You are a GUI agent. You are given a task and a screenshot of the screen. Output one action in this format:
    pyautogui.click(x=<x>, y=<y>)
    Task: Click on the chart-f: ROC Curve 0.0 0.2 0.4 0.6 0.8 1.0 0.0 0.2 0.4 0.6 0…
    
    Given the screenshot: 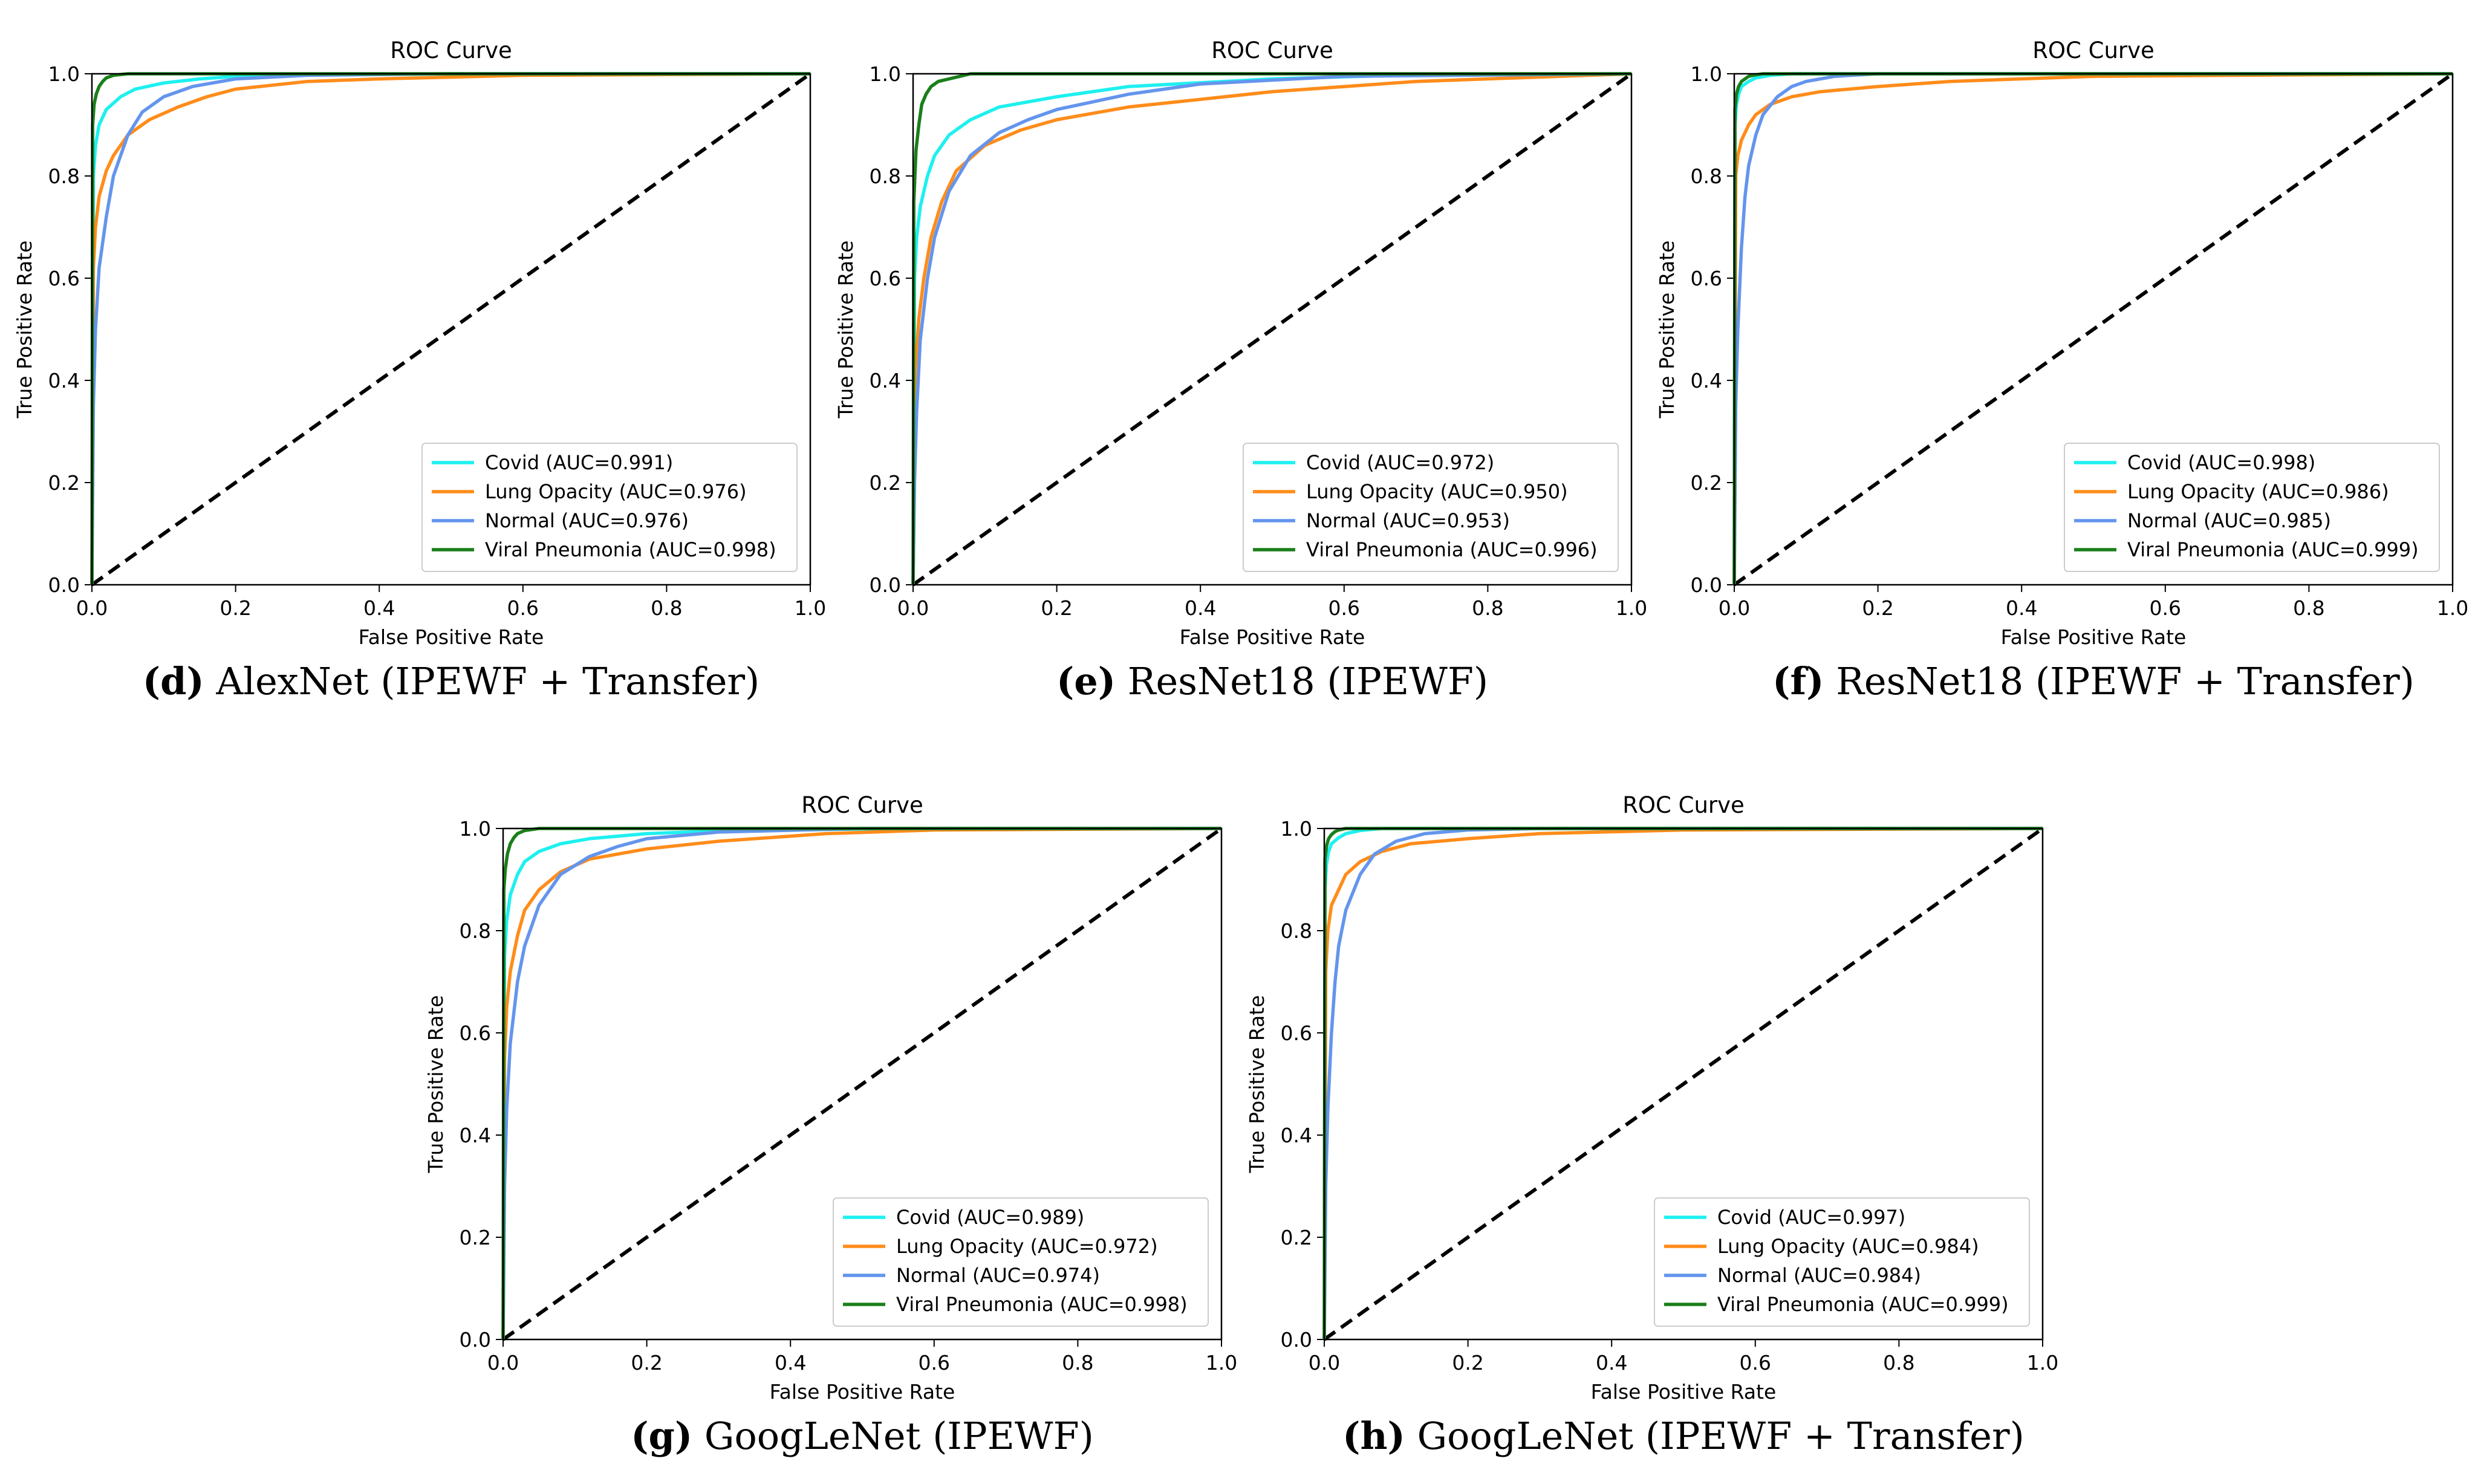 What is the action you would take?
    pyautogui.click(x=2061, y=370)
    